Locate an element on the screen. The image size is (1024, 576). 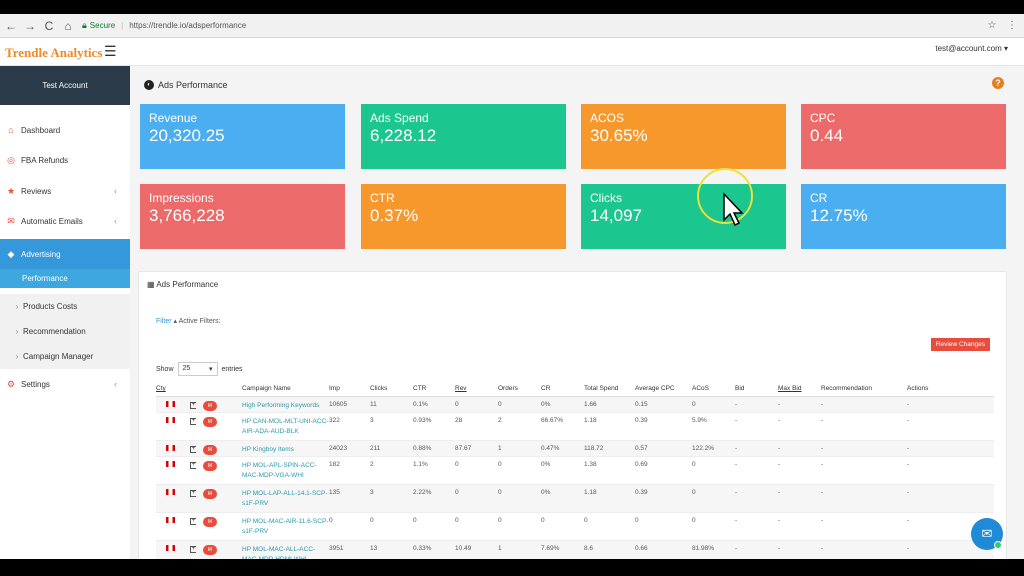
entries-select: 25 ▾ is located at coordinates (197, 369).